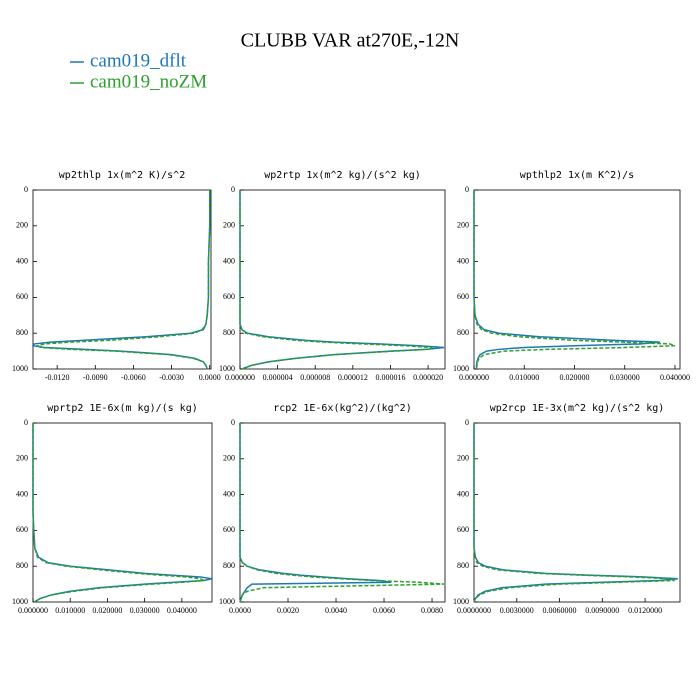 This screenshot has width=700, height=700. Describe the element at coordinates (350, 41) in the screenshot. I see `figure-title: CLUBB VAR at270E,-12N` at that location.